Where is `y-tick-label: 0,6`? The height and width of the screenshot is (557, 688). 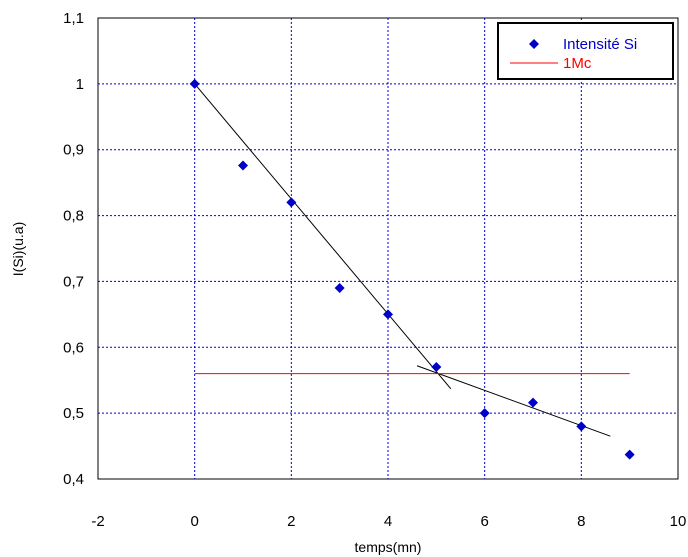 y-tick-label: 0,6 is located at coordinates (73, 347).